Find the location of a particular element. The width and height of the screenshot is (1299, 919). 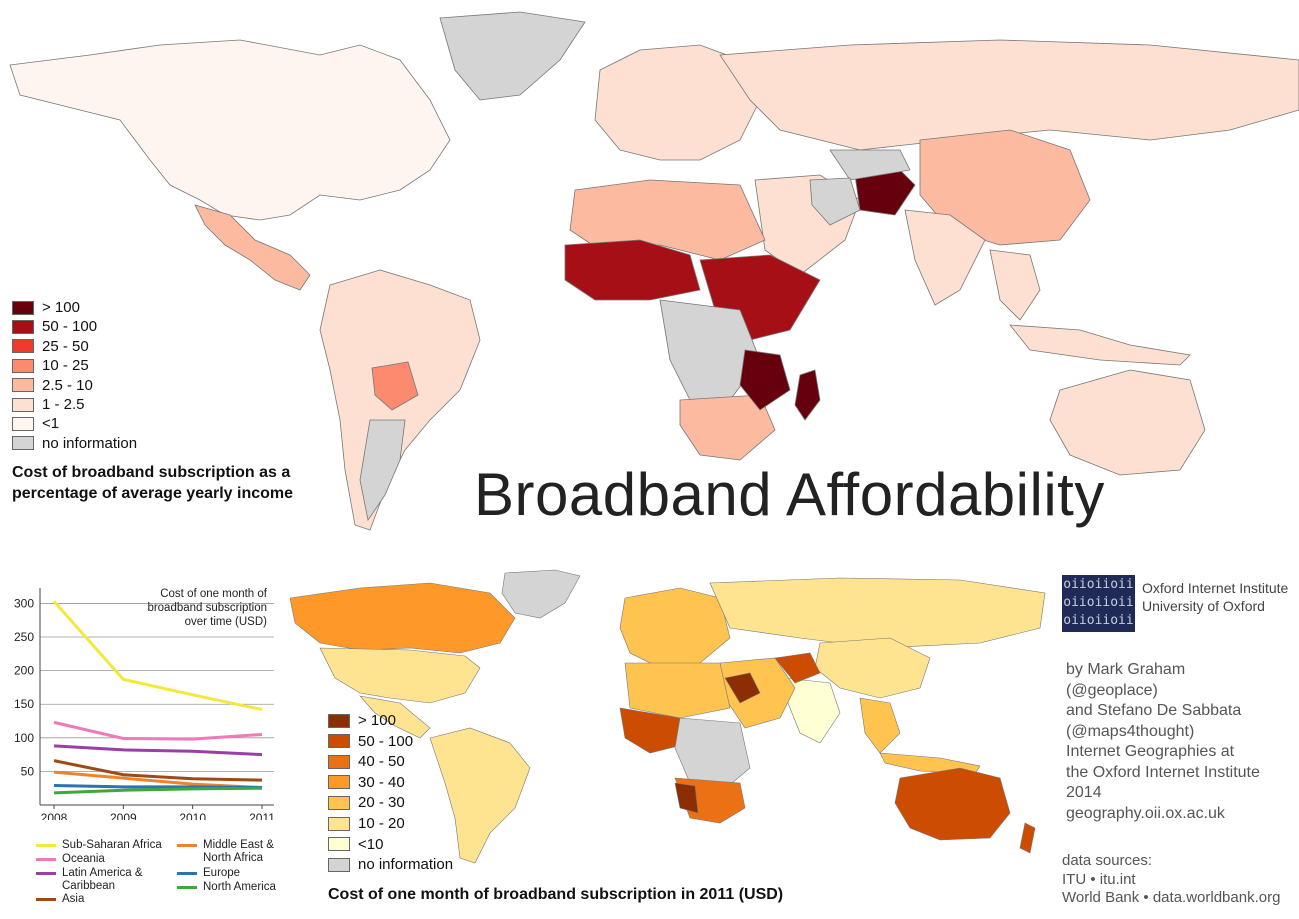

legend-item: 10 - 25 is located at coordinates (50, 365).